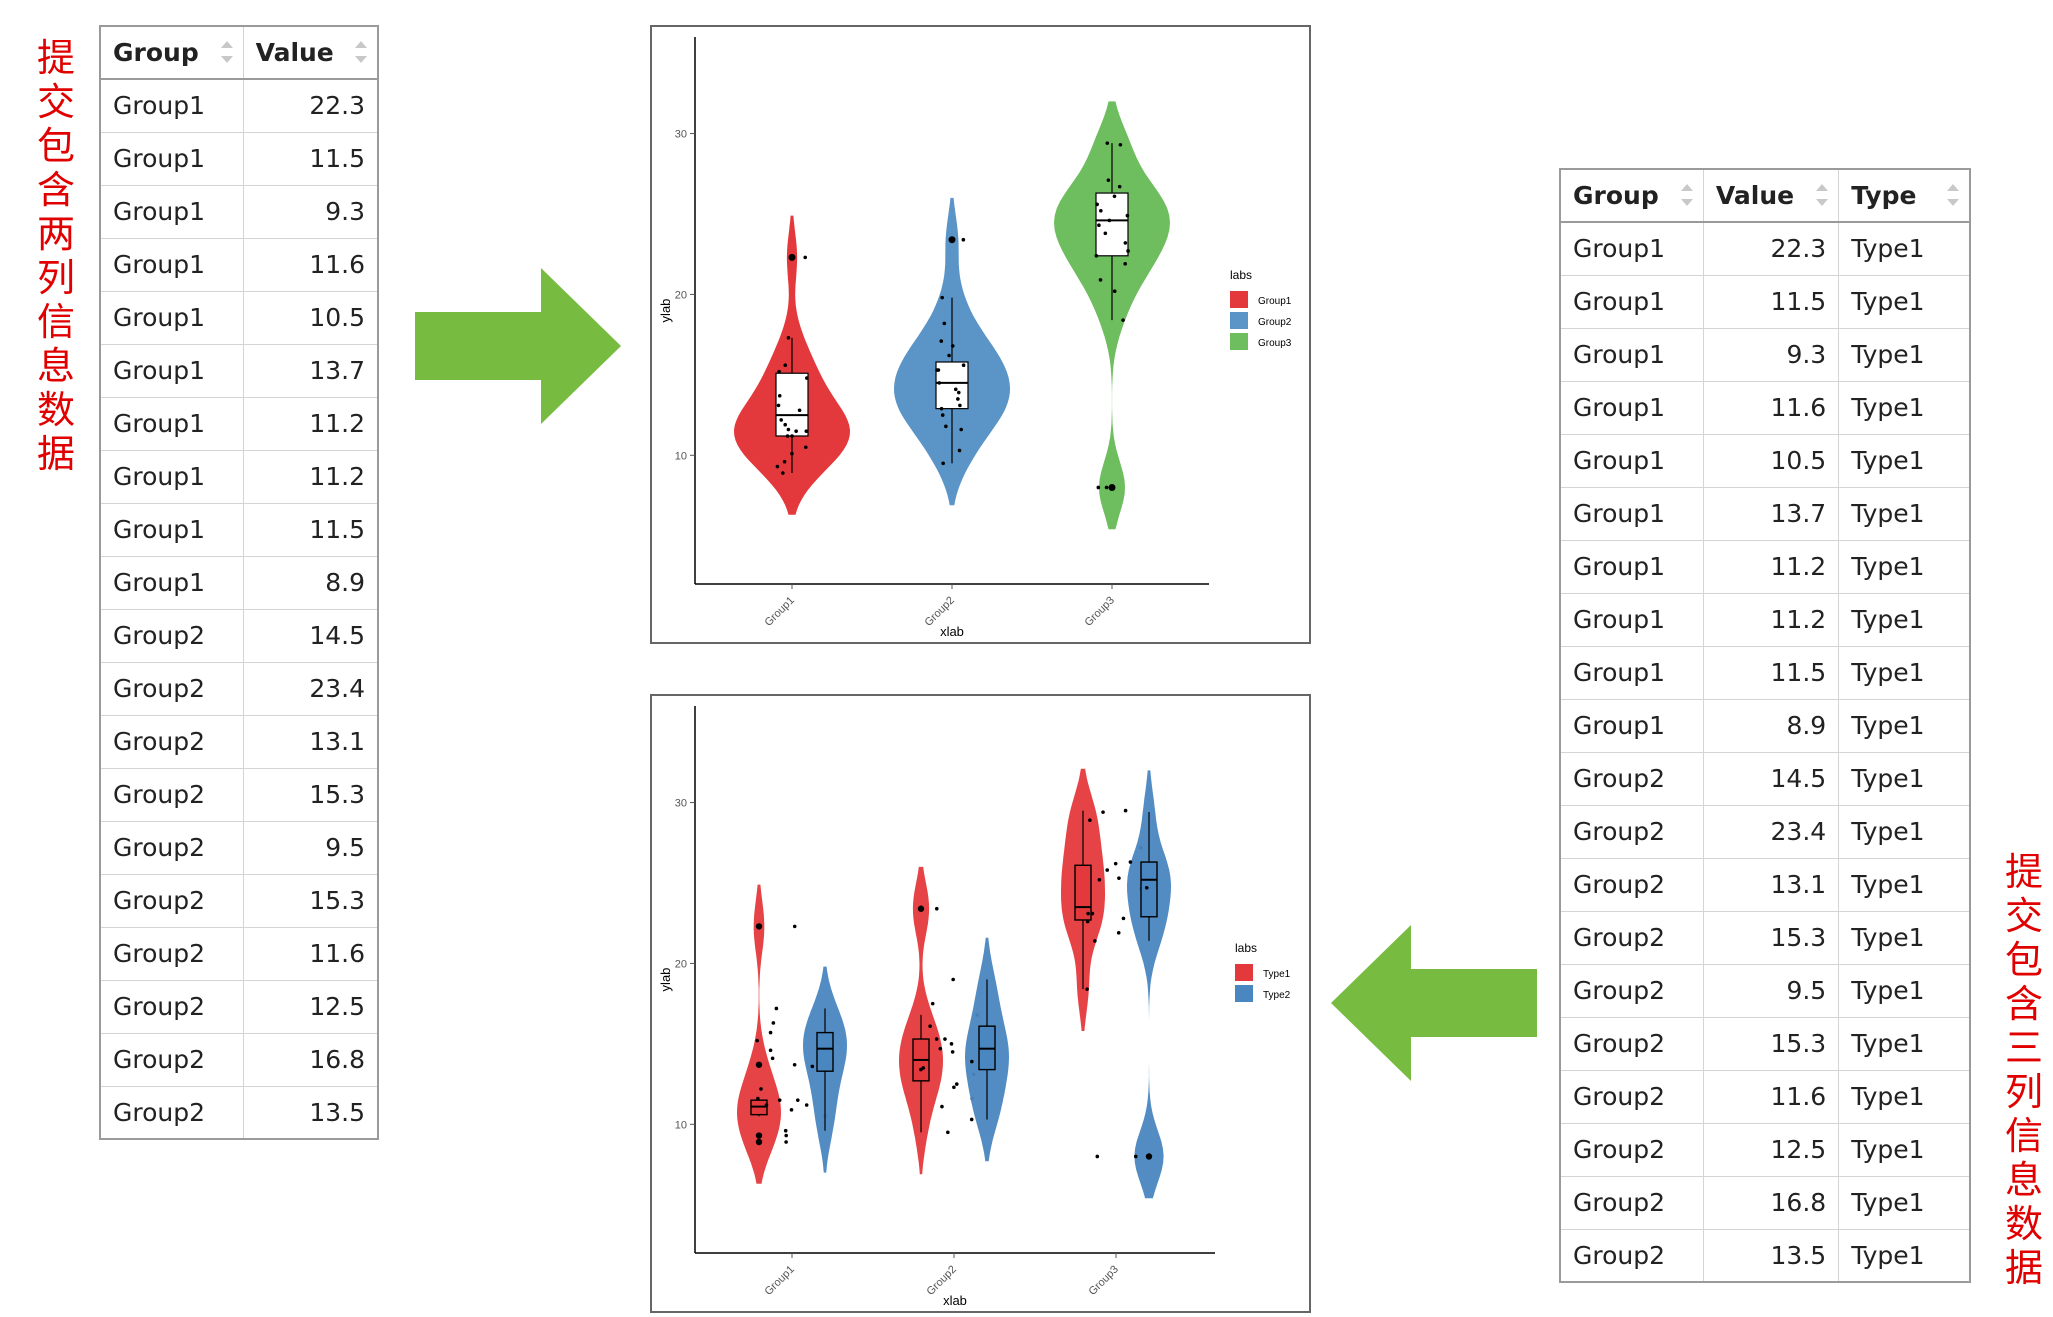 This screenshot has height=1317, width=2053. What do you see at coordinates (1765, 990) in the screenshot?
I see `table-row: Group2 9.5 Type1` at bounding box center [1765, 990].